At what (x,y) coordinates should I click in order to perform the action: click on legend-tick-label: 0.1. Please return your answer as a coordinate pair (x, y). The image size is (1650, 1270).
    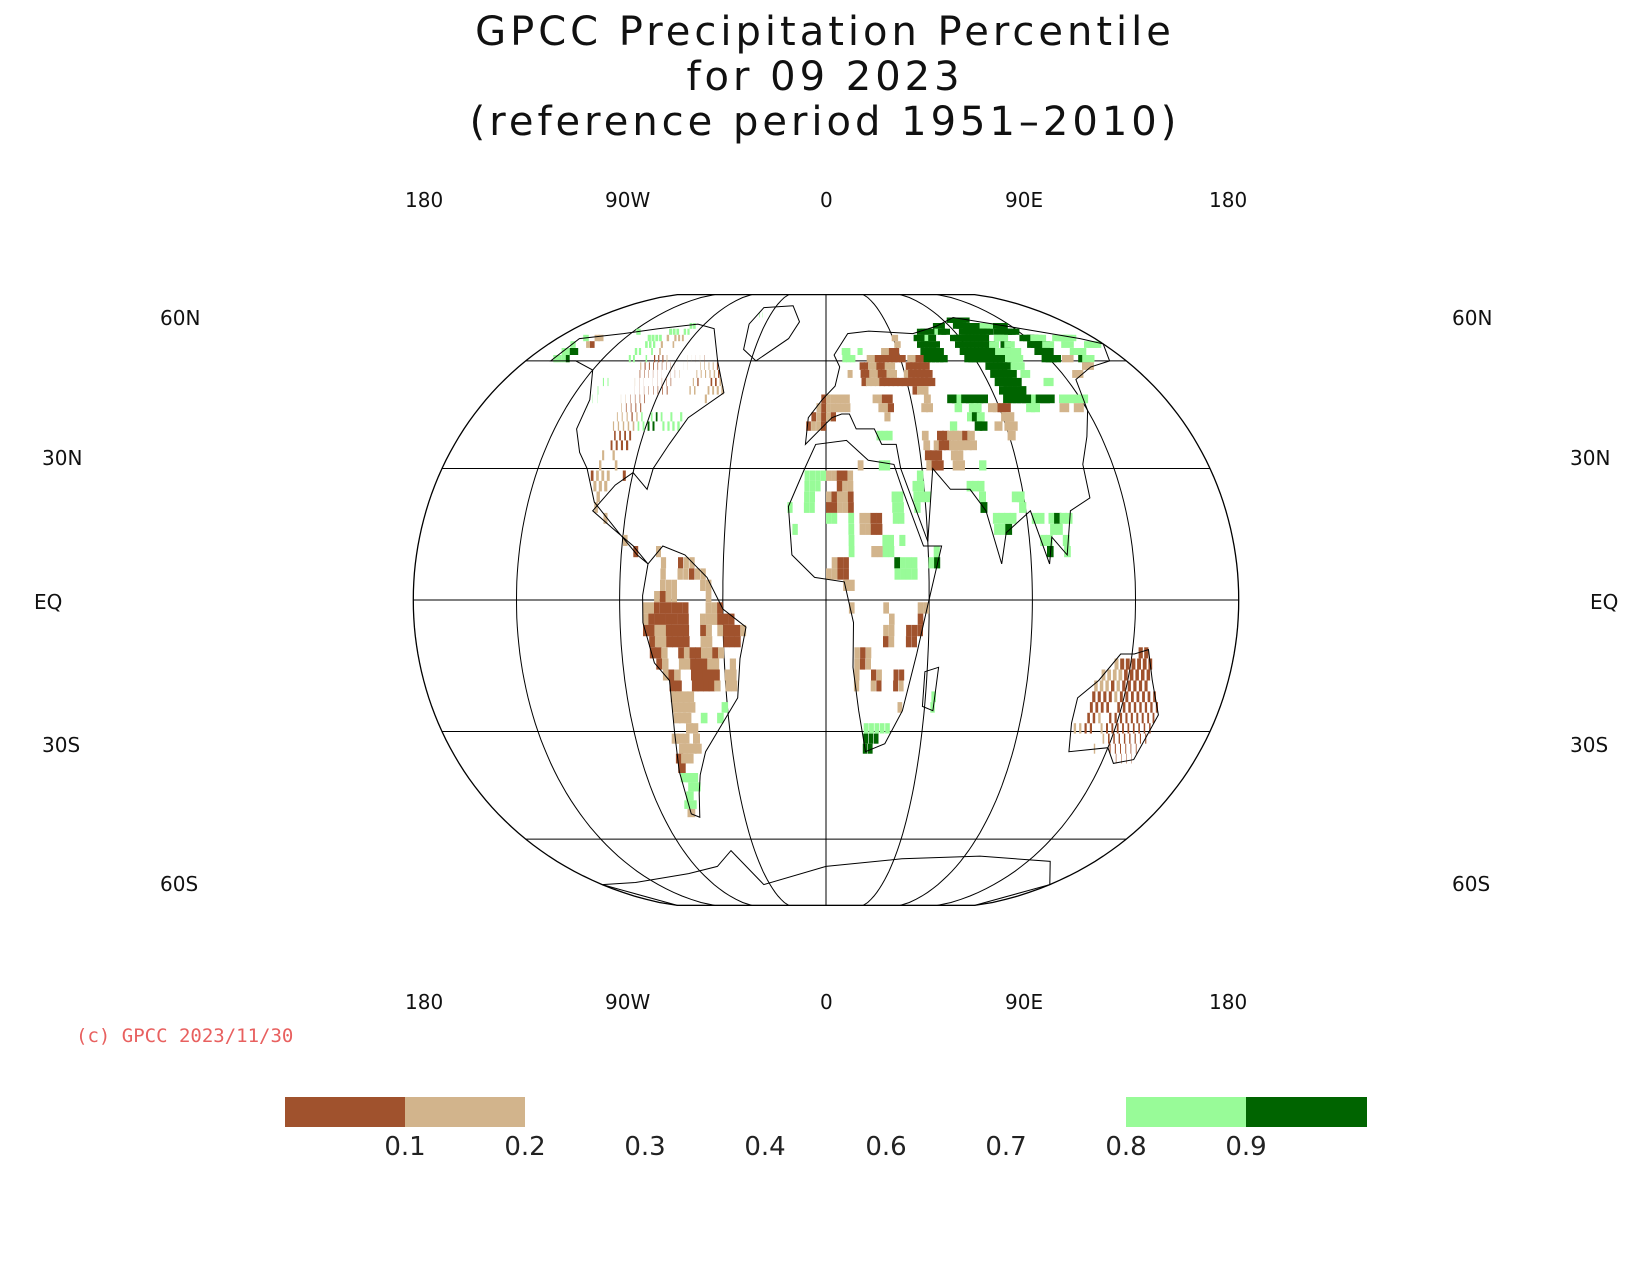
    Looking at the image, I should click on (405, 1147).